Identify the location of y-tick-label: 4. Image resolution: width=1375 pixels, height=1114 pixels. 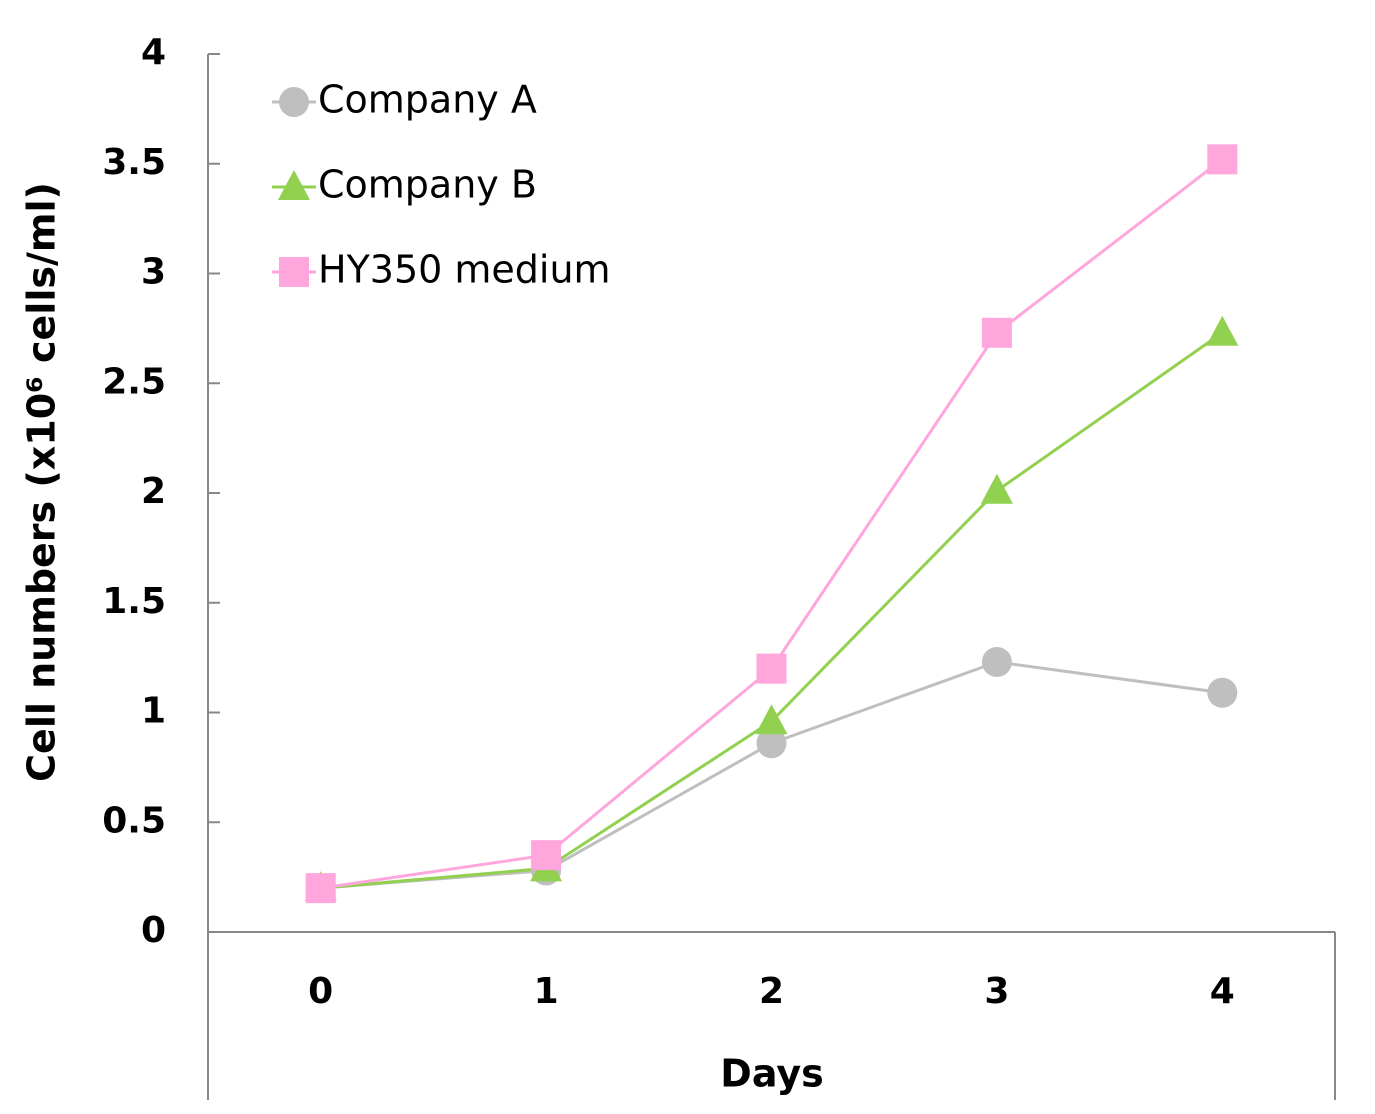
(153, 52).